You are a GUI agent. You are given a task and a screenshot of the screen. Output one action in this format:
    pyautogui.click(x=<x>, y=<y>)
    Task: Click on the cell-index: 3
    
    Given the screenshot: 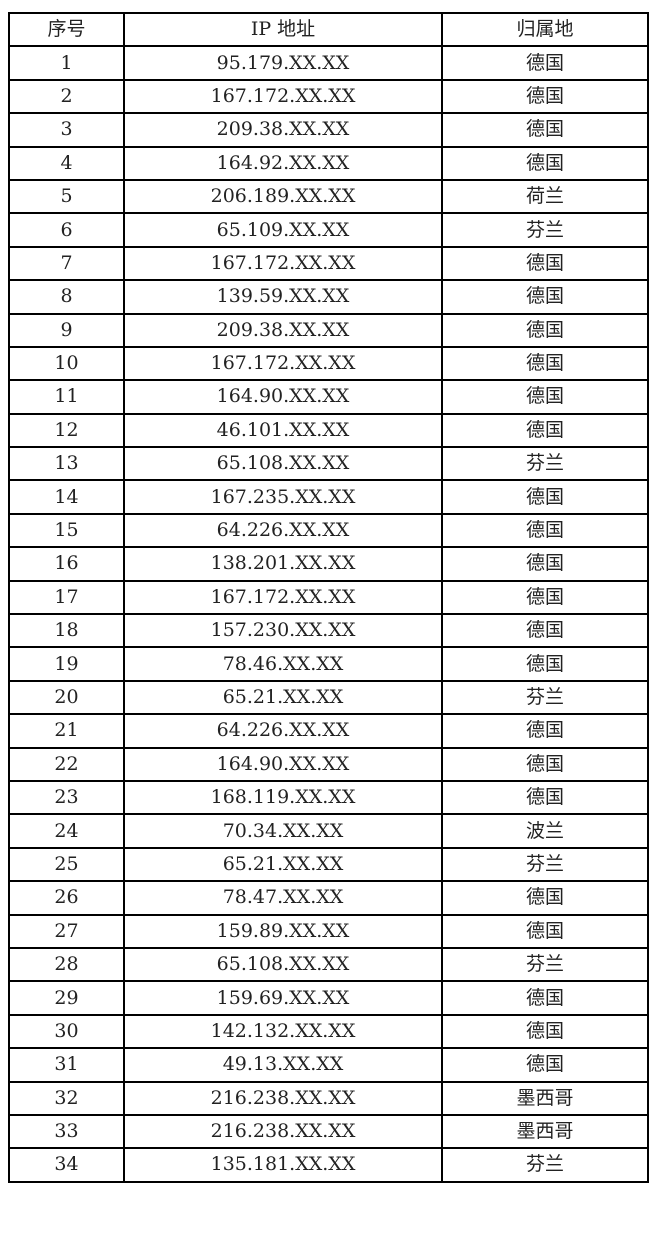 What is the action you would take?
    pyautogui.click(x=66, y=130)
    